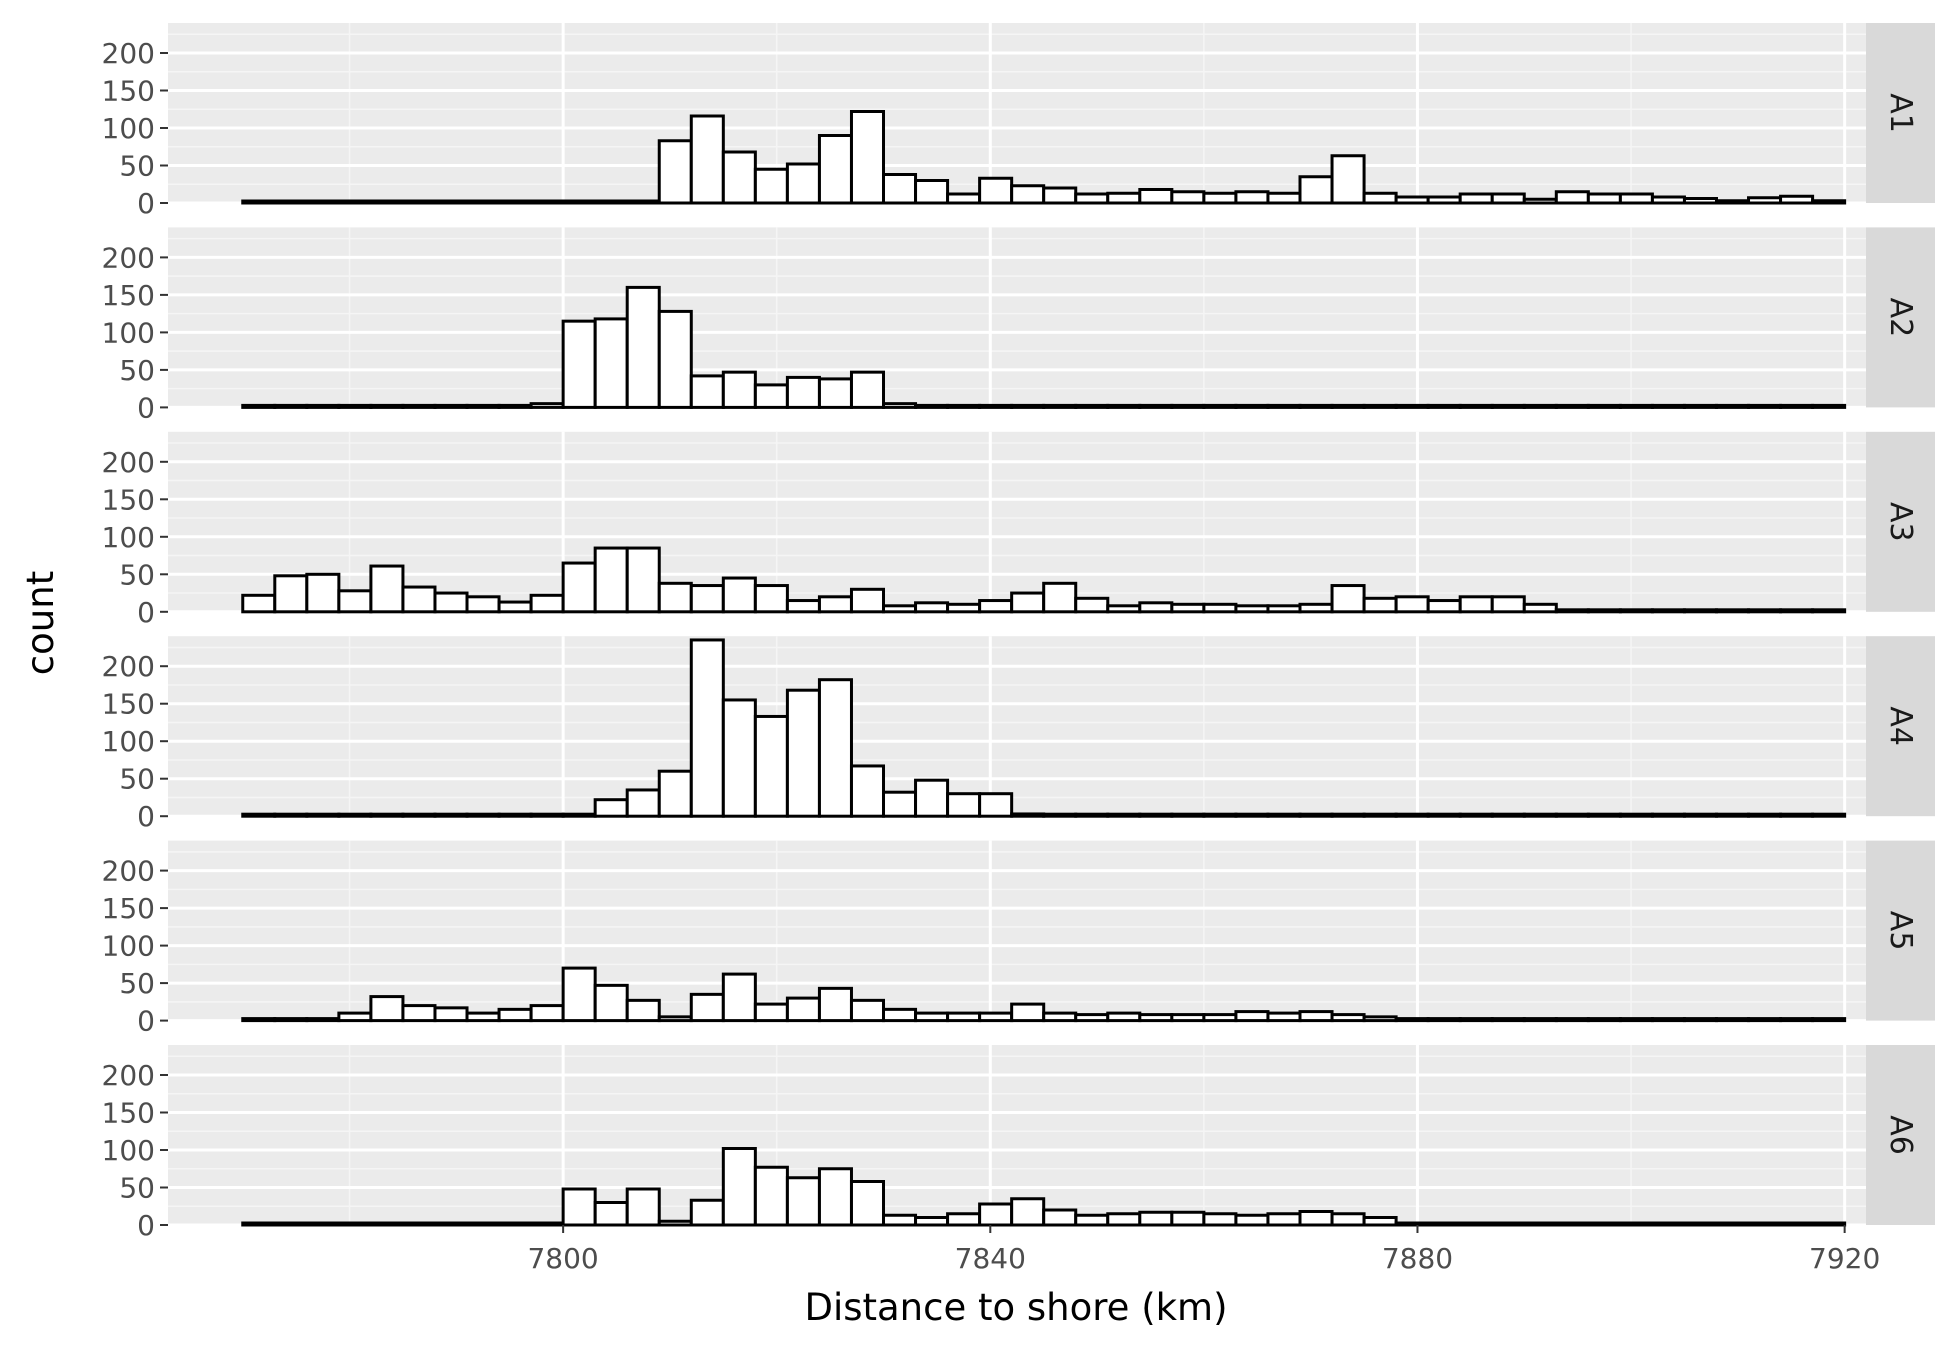 The image size is (1950, 1353). What do you see at coordinates (562, 1258) in the screenshot?
I see `x-tick-label: 7800` at bounding box center [562, 1258].